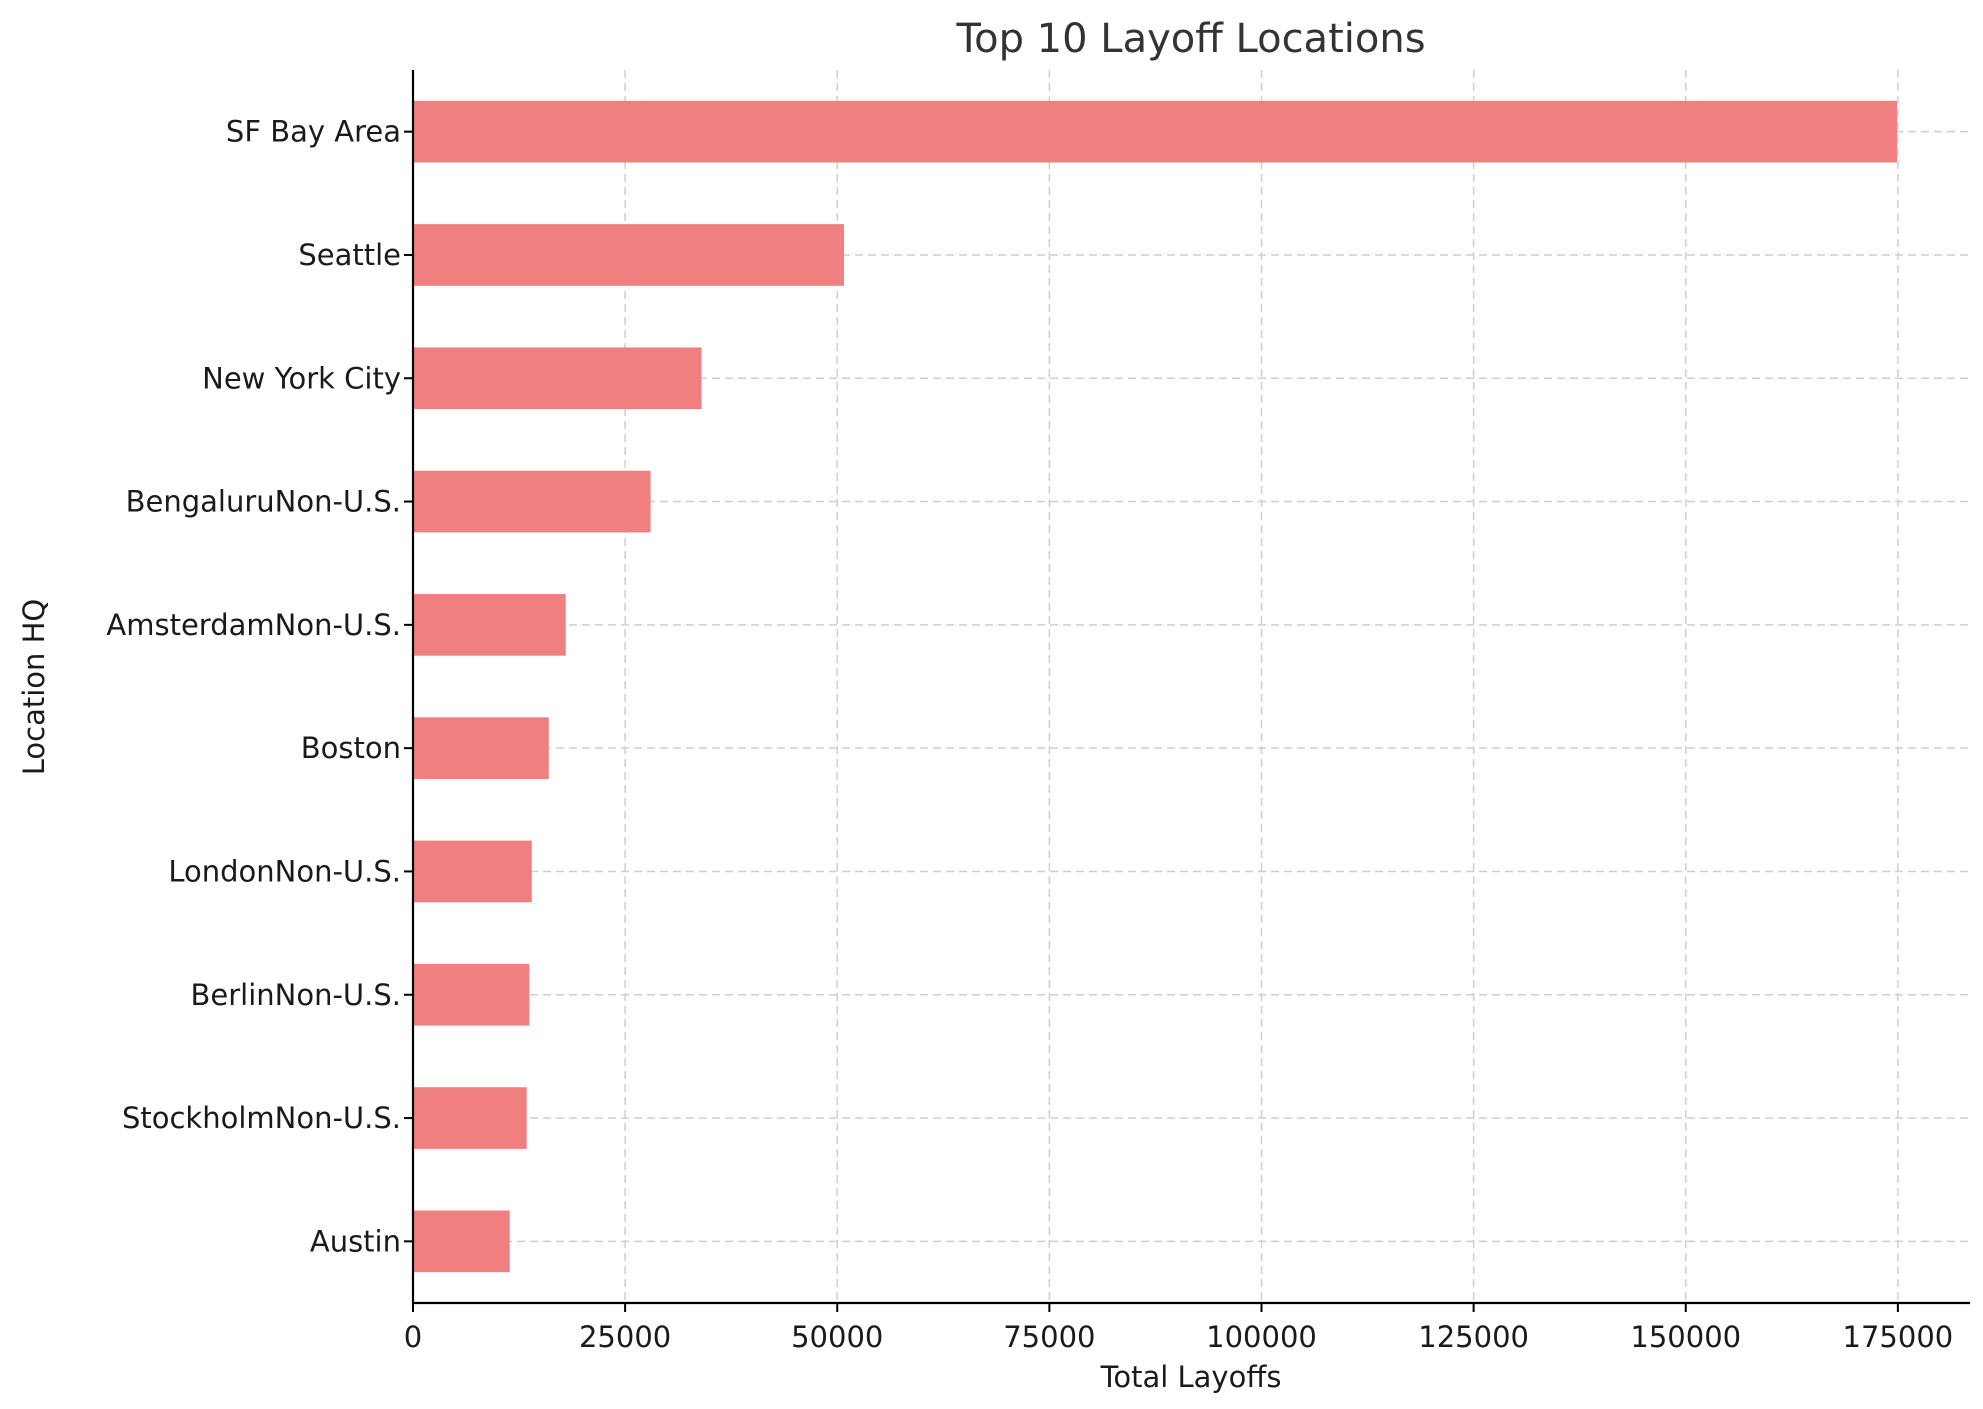 This screenshot has width=1983, height=1409. What do you see at coordinates (413, 1337) in the screenshot?
I see `x-tick-label: 0` at bounding box center [413, 1337].